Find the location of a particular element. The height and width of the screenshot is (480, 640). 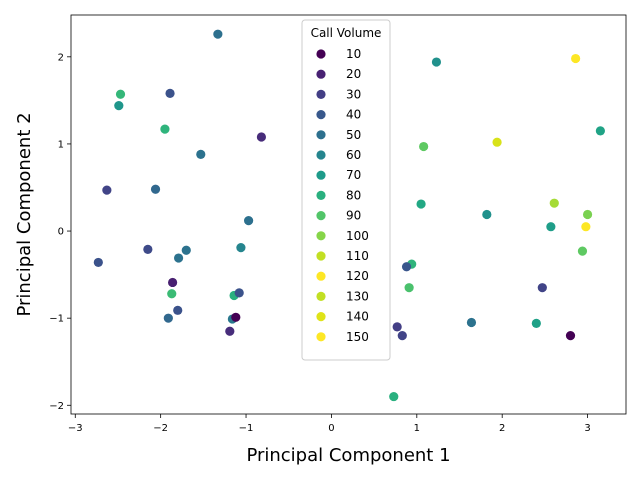

x-tick-label: −2 is located at coordinates (160, 428).